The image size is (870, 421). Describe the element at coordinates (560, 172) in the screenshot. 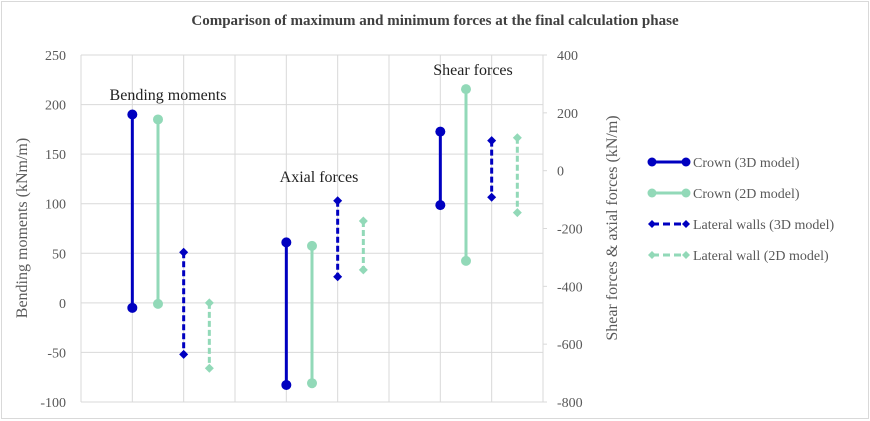

I see `right-tick-label: 0` at that location.